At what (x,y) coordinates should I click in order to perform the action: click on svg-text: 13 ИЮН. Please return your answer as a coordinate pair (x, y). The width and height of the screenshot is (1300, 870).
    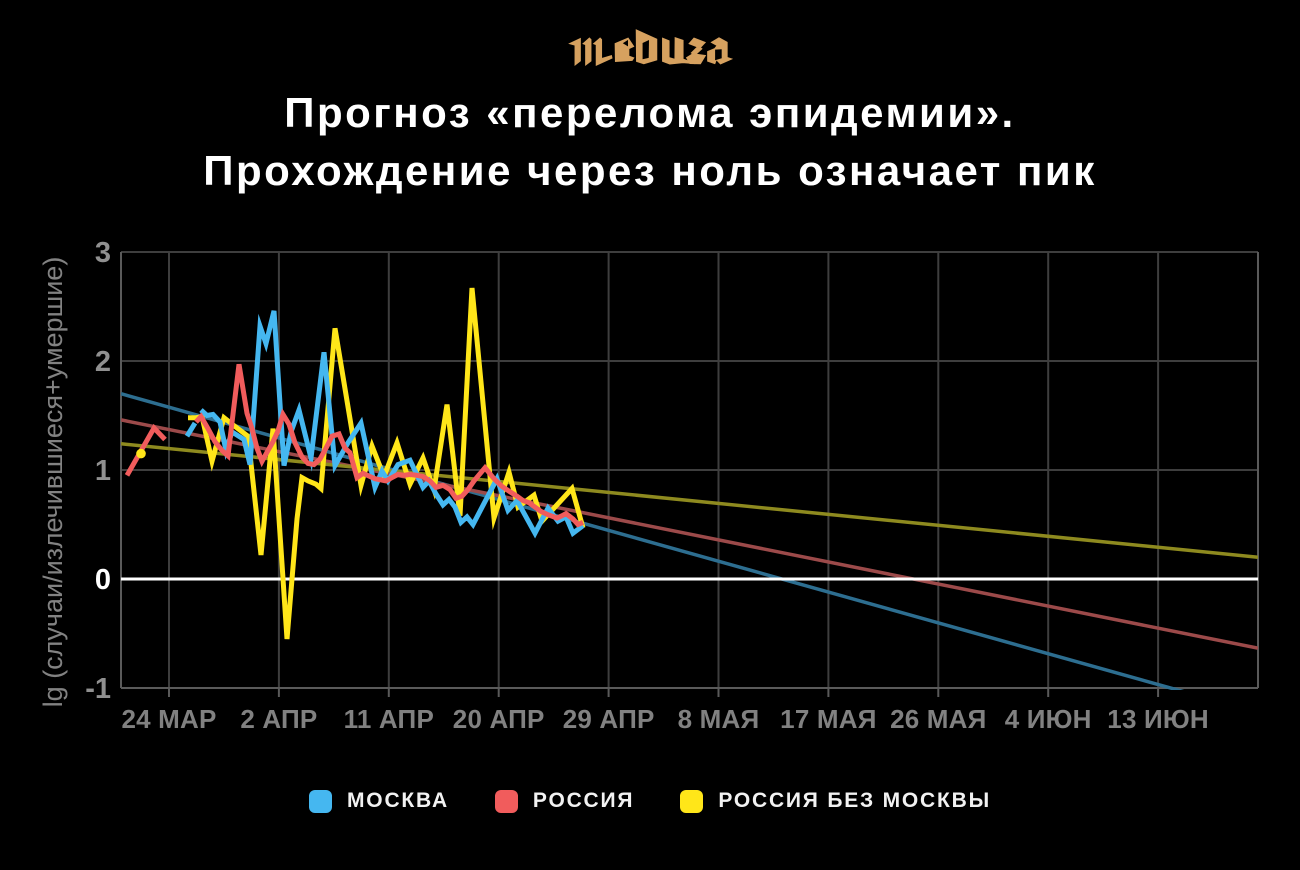
    Looking at the image, I should click on (1158, 719).